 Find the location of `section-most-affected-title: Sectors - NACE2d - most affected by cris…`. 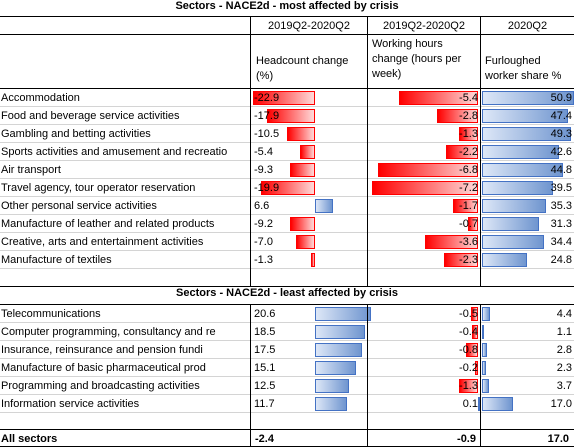

section-most-affected-title: Sectors - NACE2d - most affected by cris… is located at coordinates (287, 9).